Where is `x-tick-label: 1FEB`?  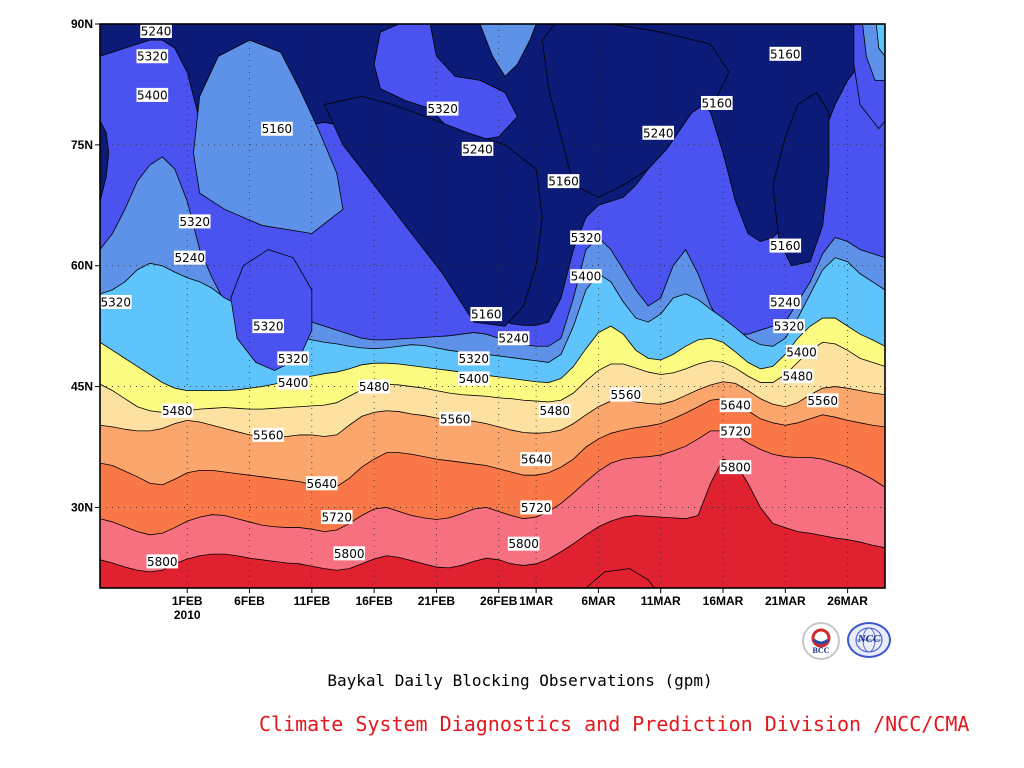 x-tick-label: 1FEB is located at coordinates (187, 601).